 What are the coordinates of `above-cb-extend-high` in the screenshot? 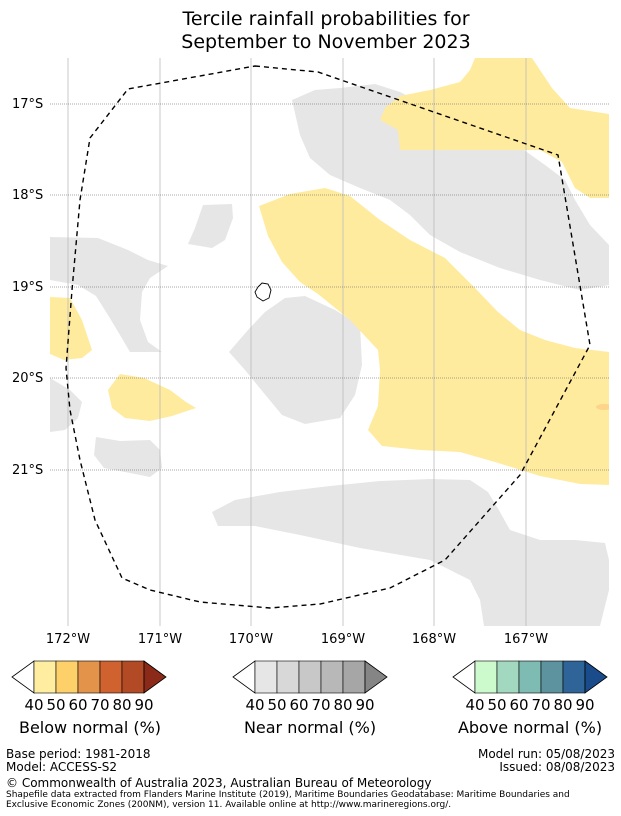 It's located at (596, 677).